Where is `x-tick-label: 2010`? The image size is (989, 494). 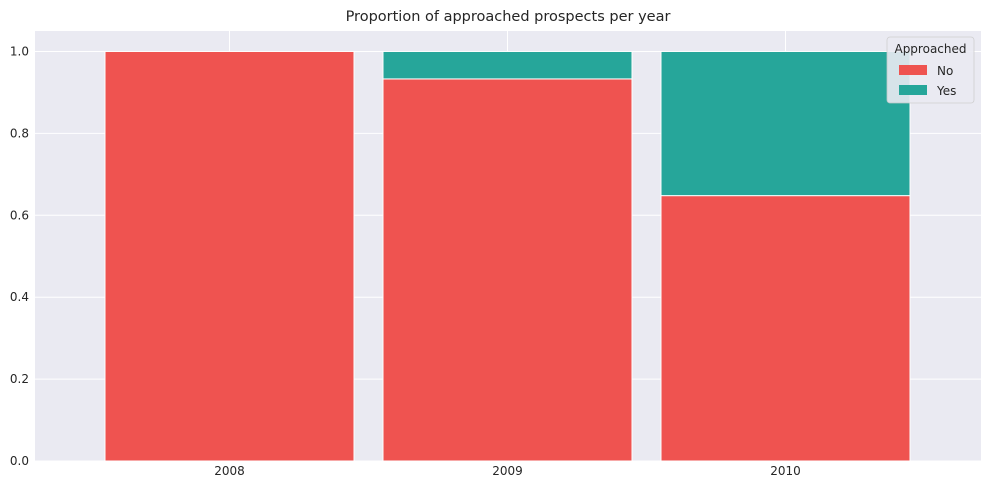
x-tick-label: 2010 is located at coordinates (785, 471).